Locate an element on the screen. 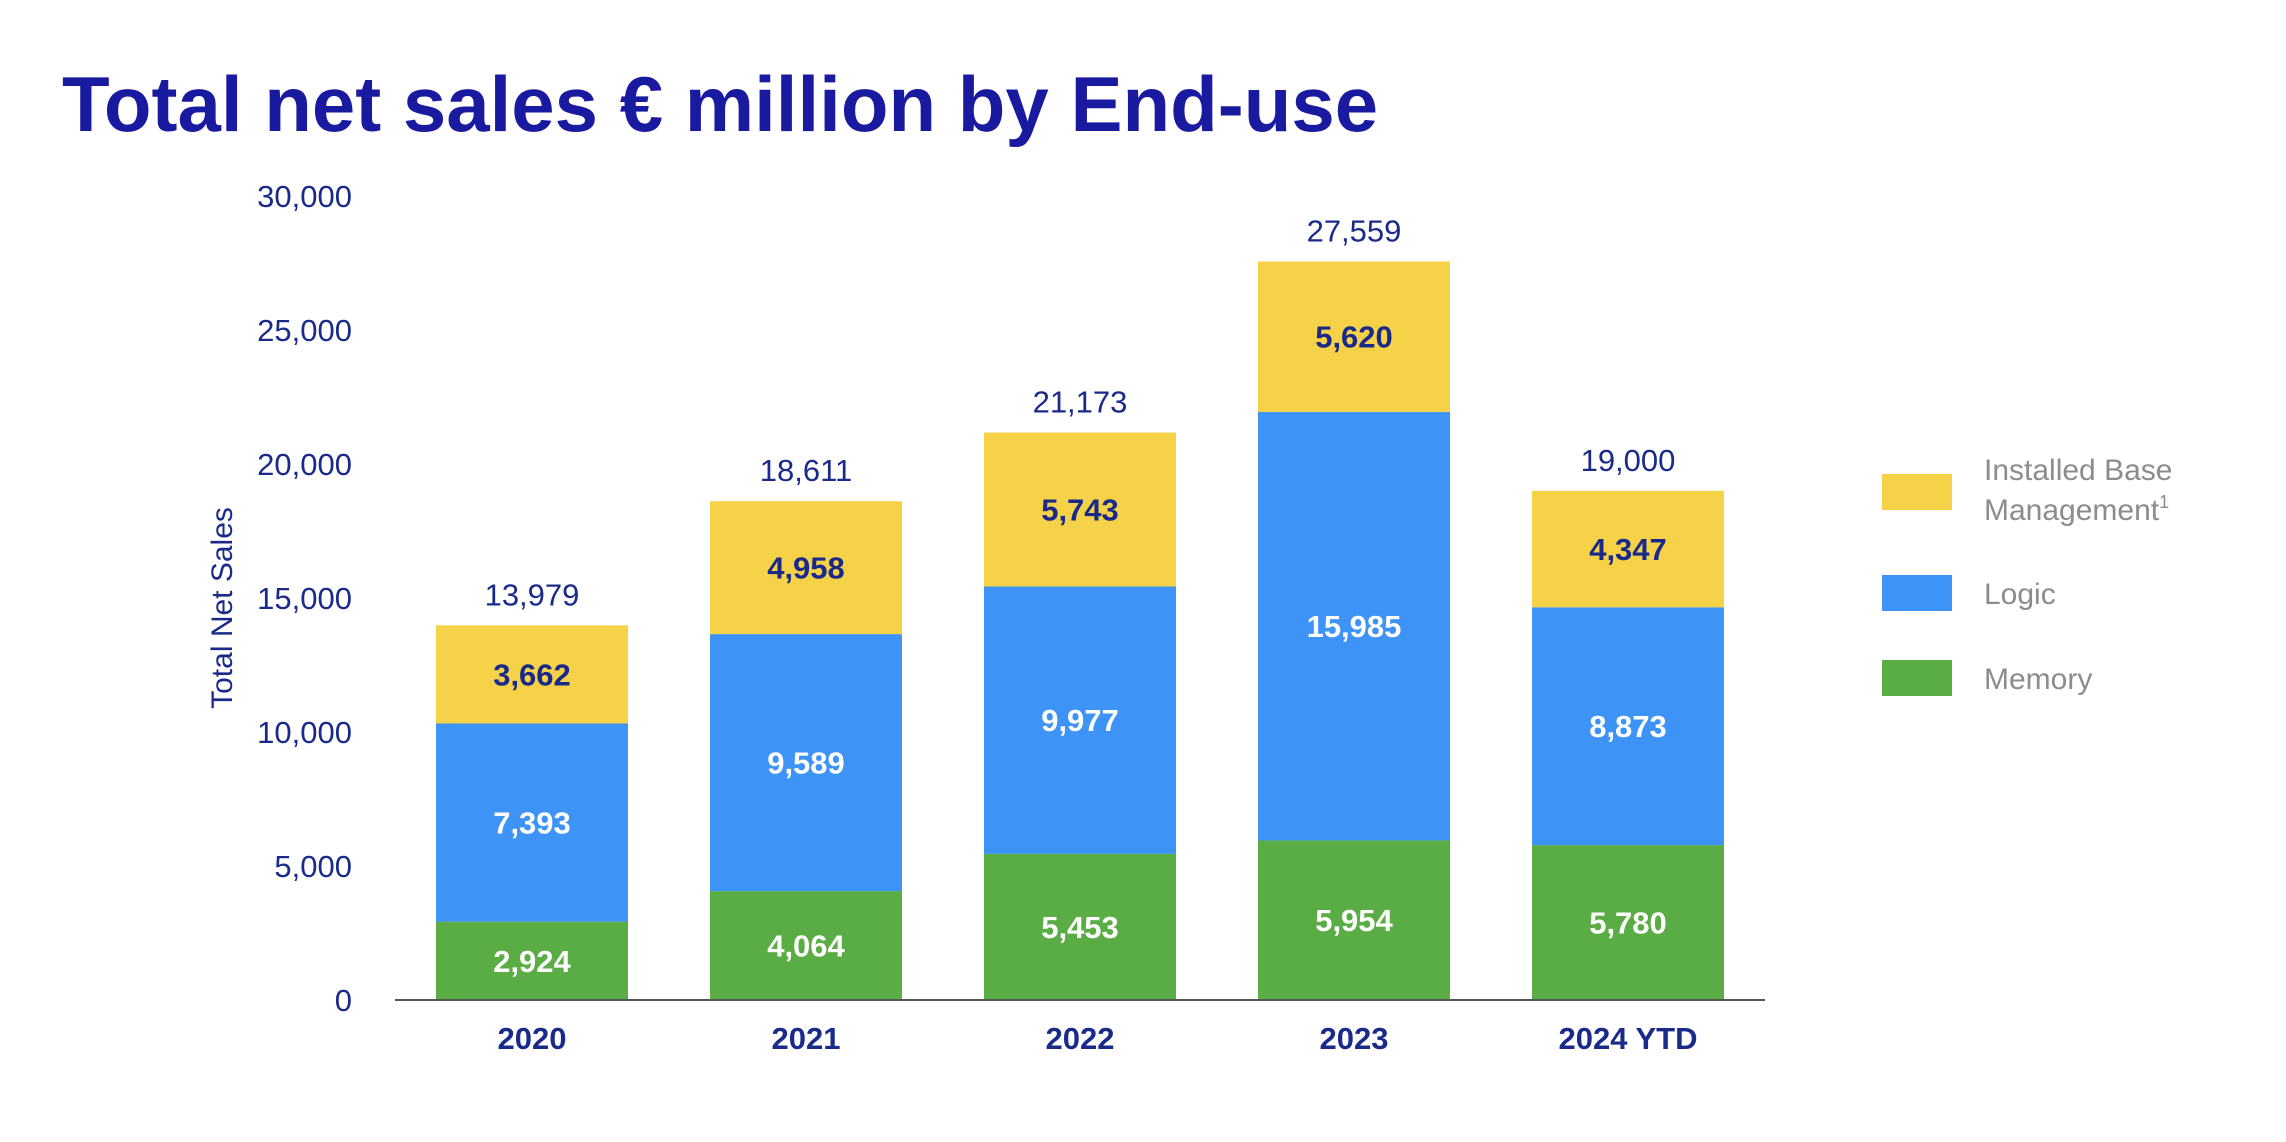 Image resolution: width=2286 pixels, height=1142 pixels. bar-stack: 5,954 15,985 5,620 27,559 is located at coordinates (1354, 606).